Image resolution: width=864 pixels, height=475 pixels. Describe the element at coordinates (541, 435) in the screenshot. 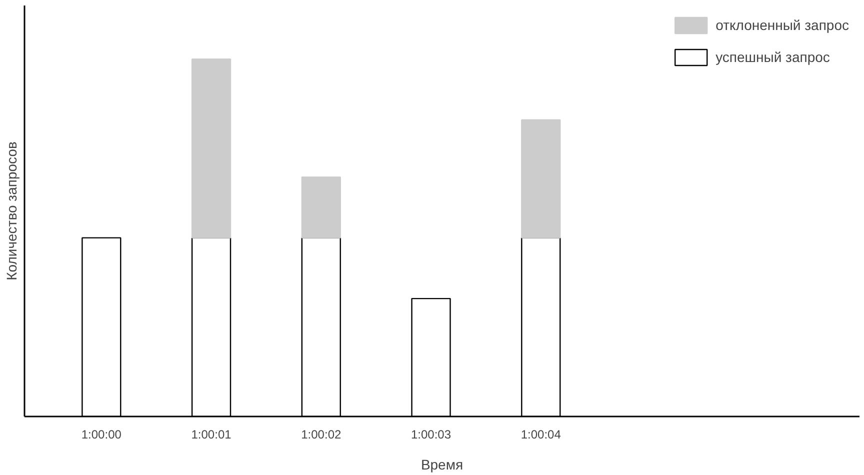

I see `x-tick-label: 1:00:04` at that location.